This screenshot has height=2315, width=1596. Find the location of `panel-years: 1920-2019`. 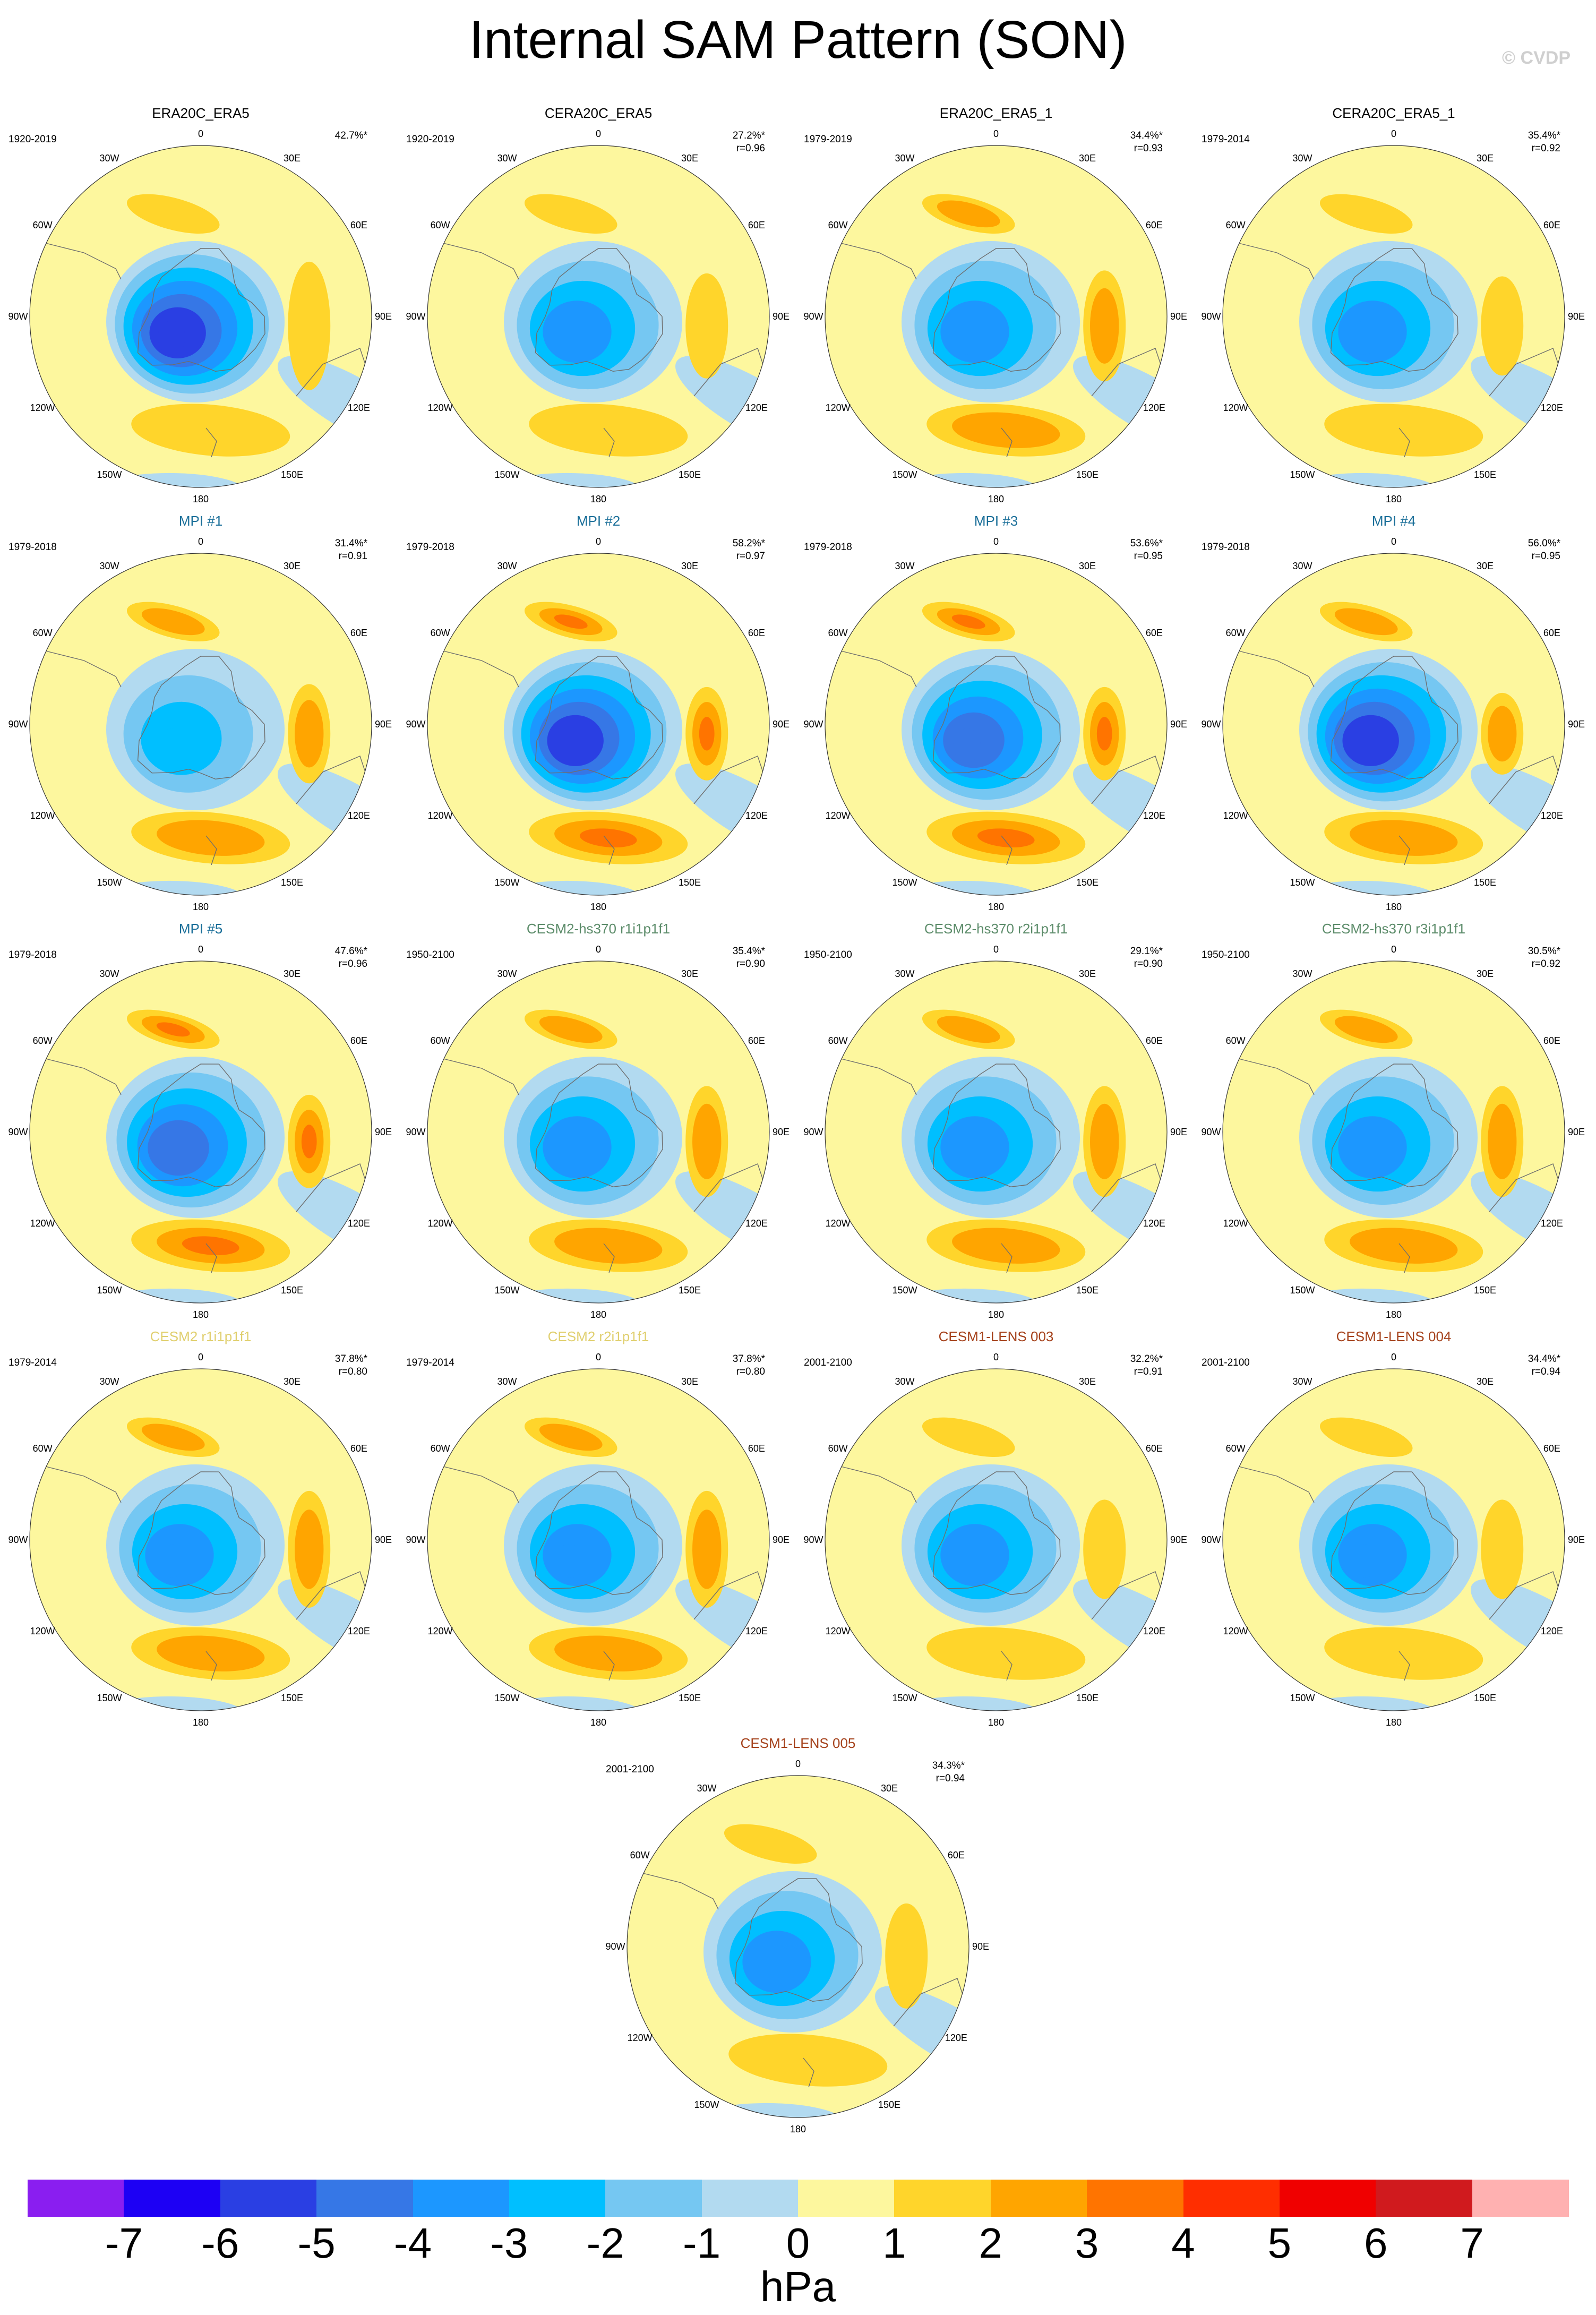

panel-years: 1920-2019 is located at coordinates (430, 139).